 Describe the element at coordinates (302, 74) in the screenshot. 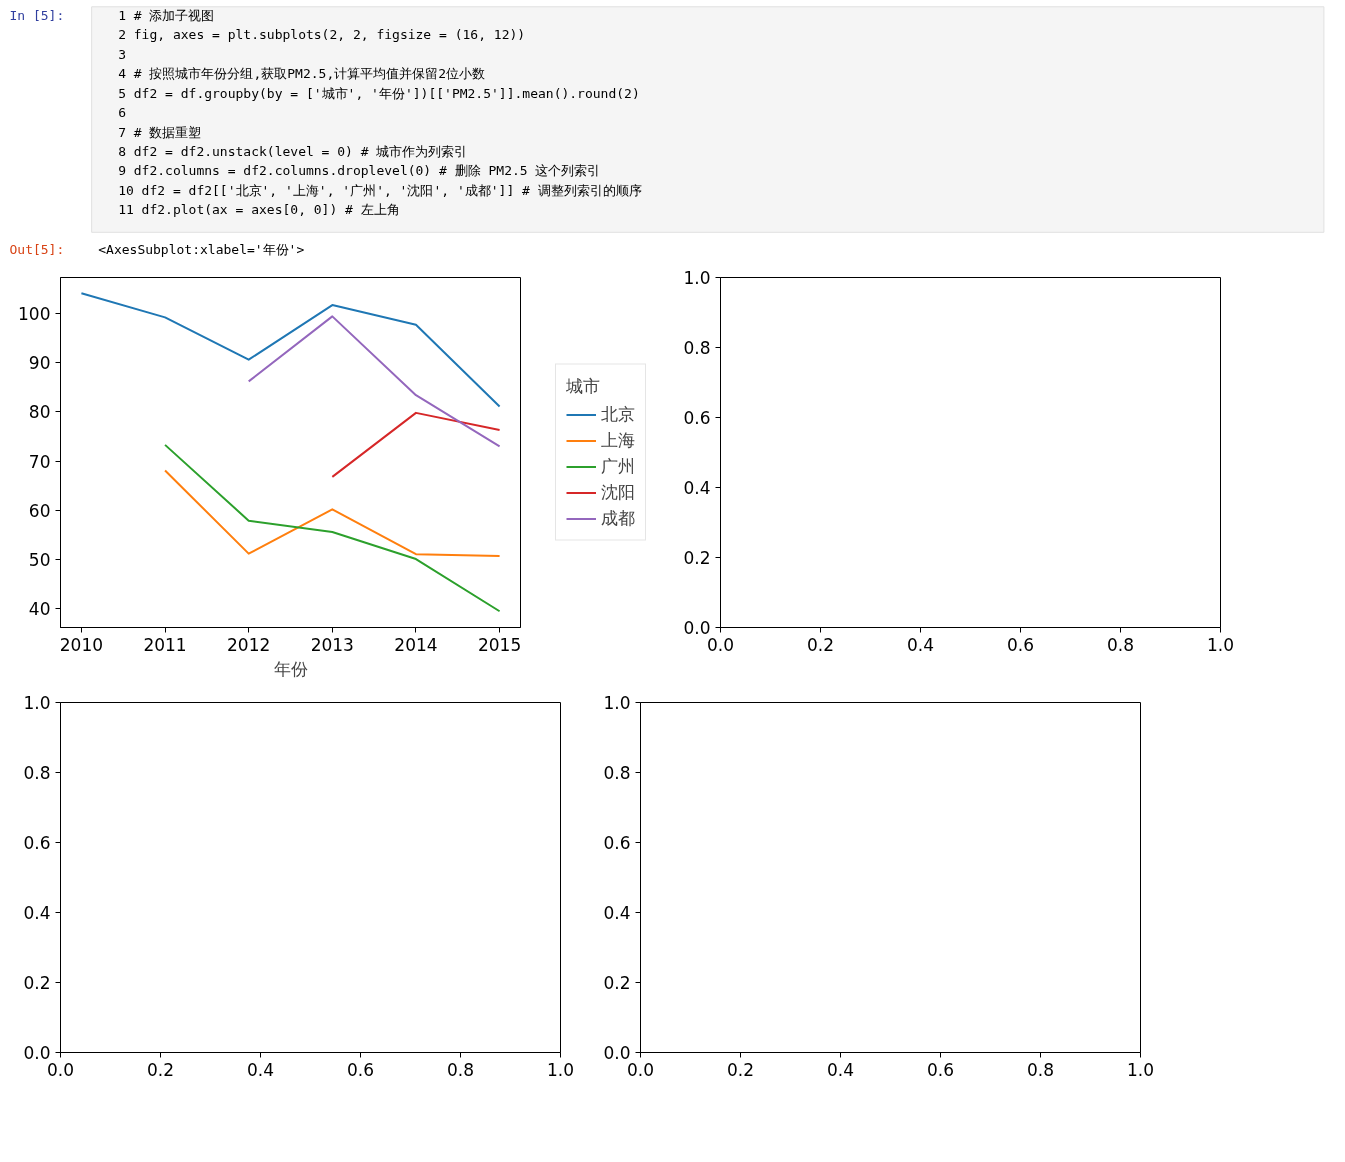

I see `text: 4 # 按照城市年份分组,获取PM2.5,计算平均值并保留2位小数` at that location.